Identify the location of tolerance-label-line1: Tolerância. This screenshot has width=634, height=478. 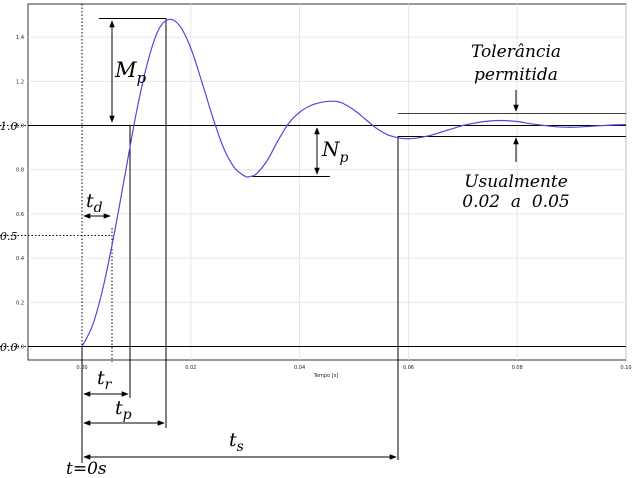
(516, 52).